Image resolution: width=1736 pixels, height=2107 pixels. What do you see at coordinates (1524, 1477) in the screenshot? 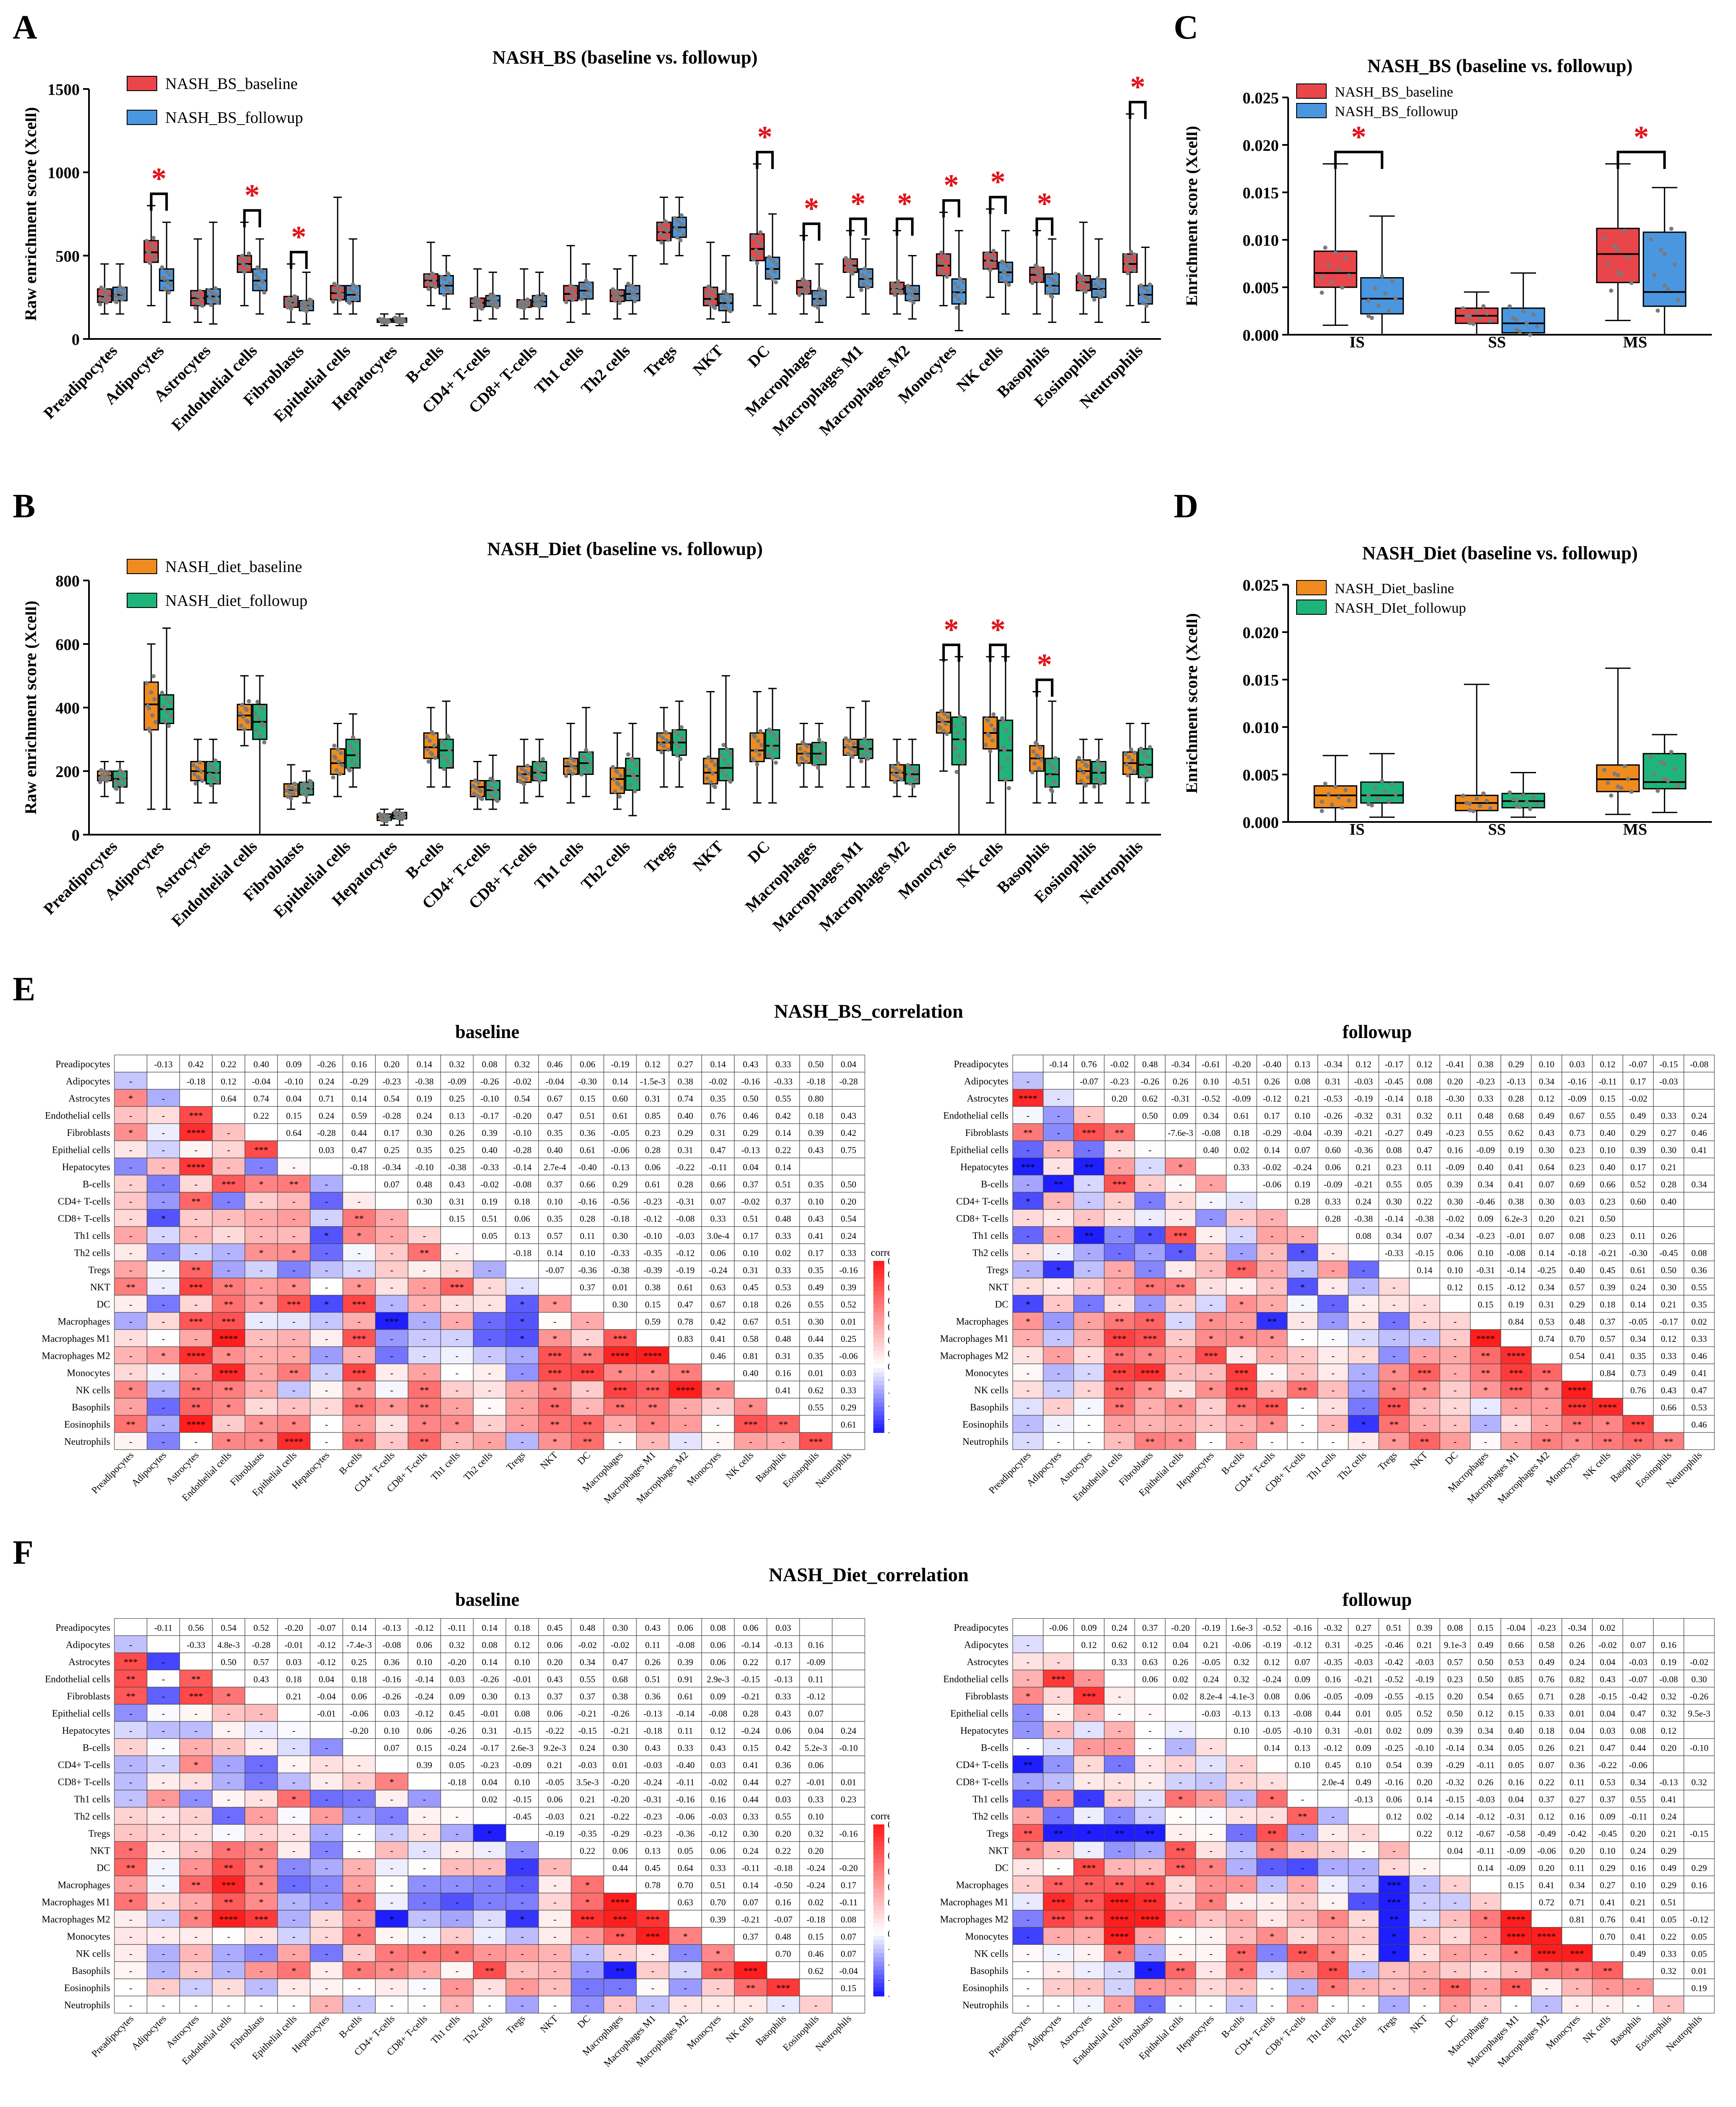
I see `col-label: Macrophages M2` at bounding box center [1524, 1477].